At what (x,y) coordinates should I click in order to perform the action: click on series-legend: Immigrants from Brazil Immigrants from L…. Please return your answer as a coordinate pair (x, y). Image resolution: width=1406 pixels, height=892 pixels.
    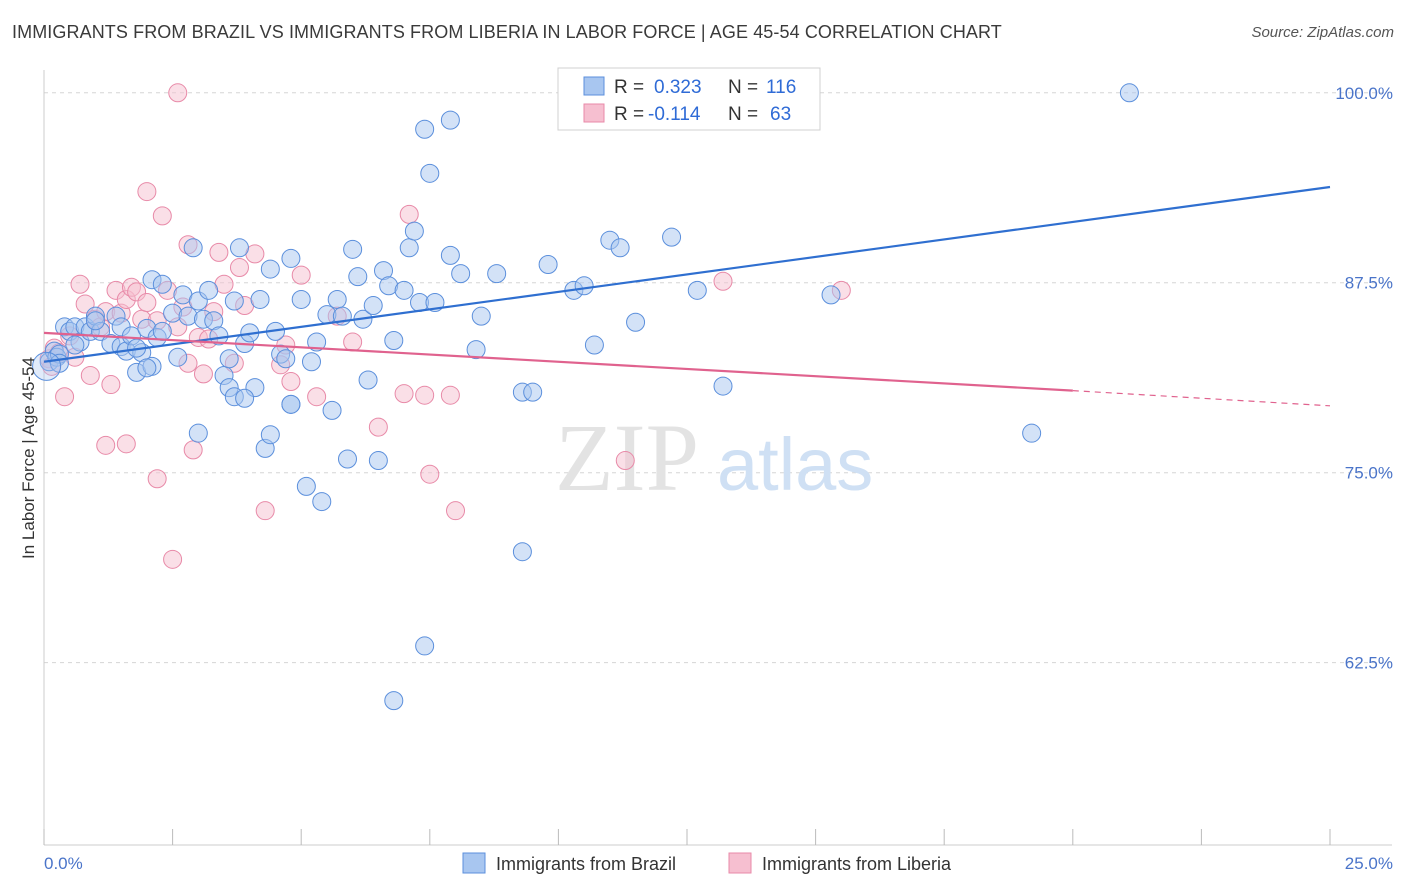
    Looking at the image, I should click on (707, 863).